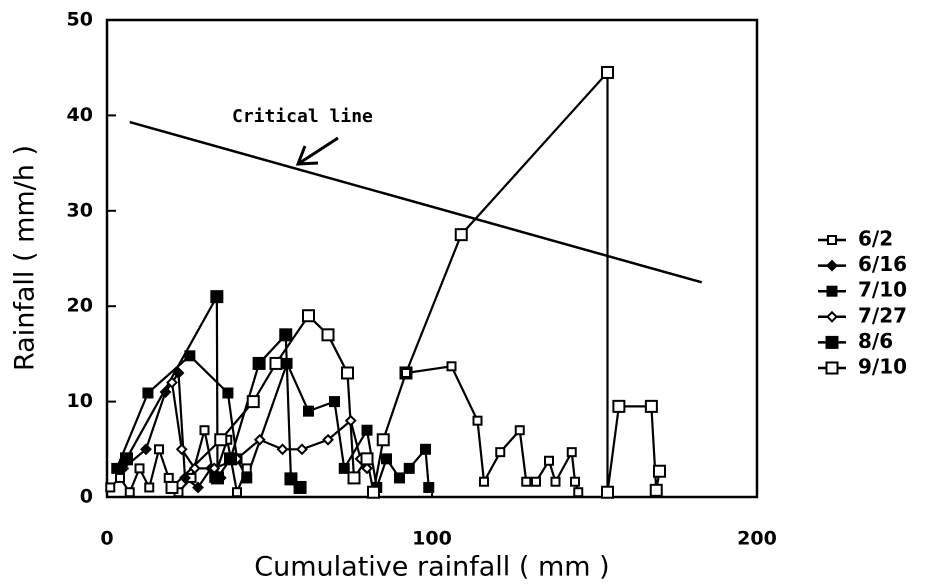 This screenshot has height=588, width=941. Describe the element at coordinates (875, 239) in the screenshot. I see `legend-label: 6/2` at that location.